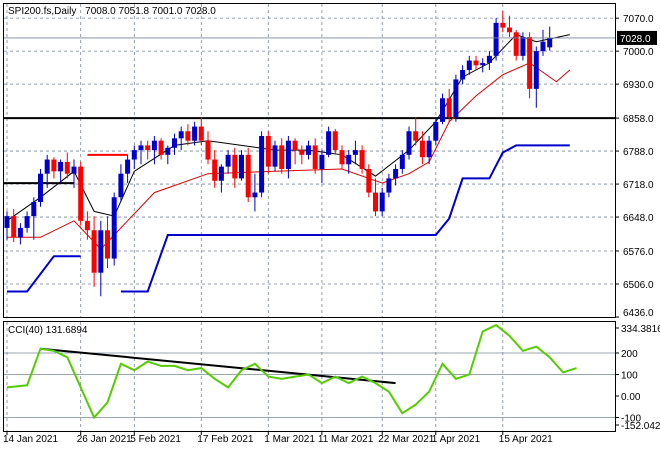 The image size is (660, 455). I want to click on price-tick-label: 6648.0, so click(638, 218).